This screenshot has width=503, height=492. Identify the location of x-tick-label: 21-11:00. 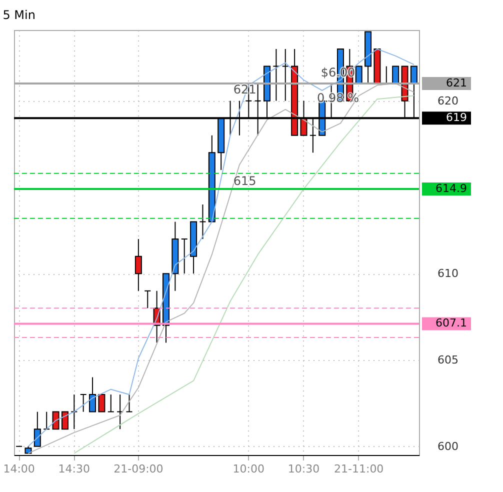
(359, 469).